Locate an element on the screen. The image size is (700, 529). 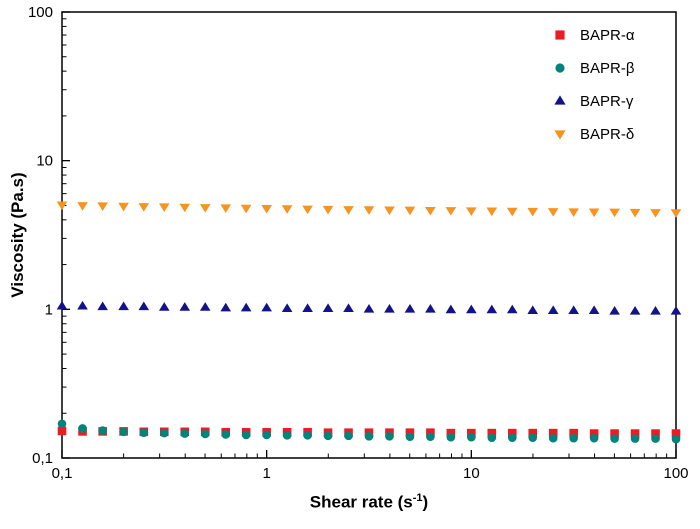
legend-item: BAPR-β is located at coordinates (593, 68).